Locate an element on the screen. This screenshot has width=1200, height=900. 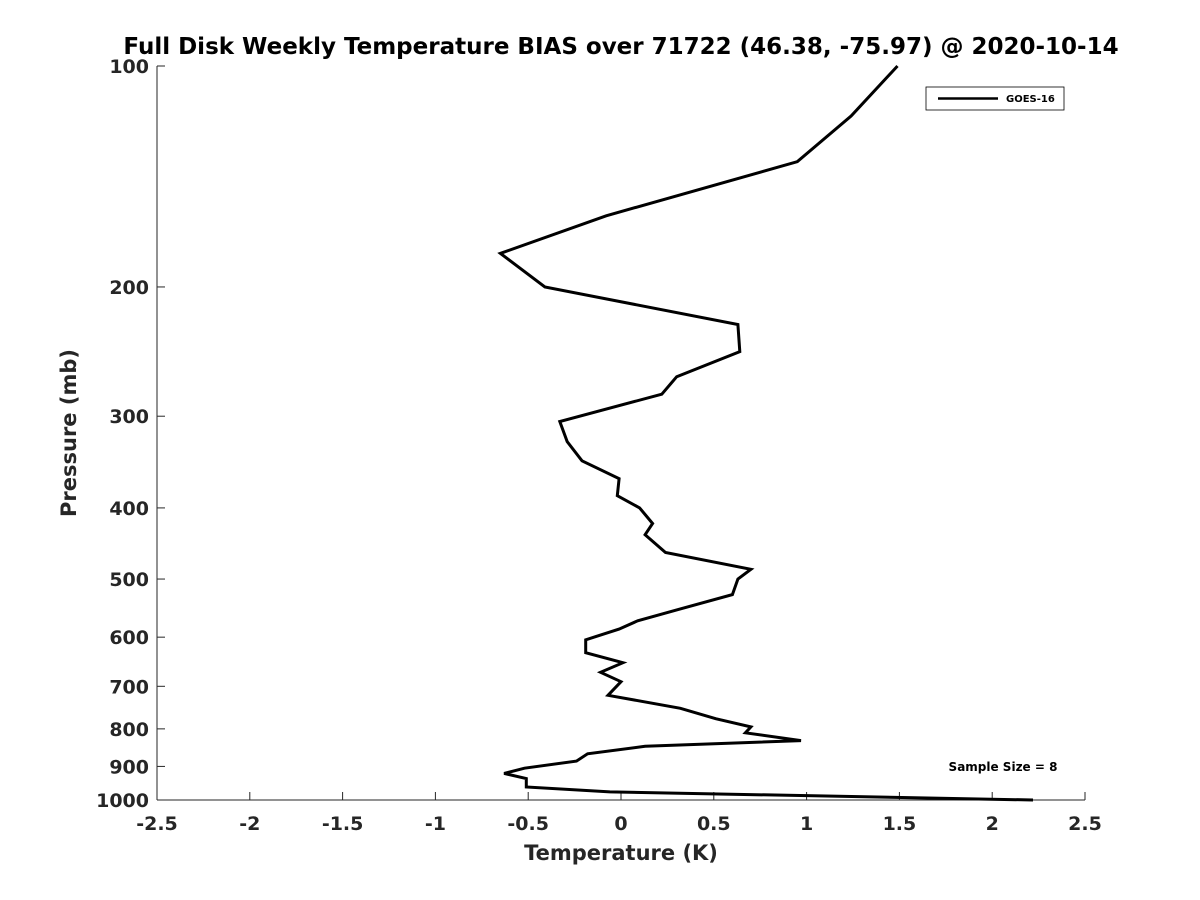
y-tick-label: 700 is located at coordinates (129, 687).